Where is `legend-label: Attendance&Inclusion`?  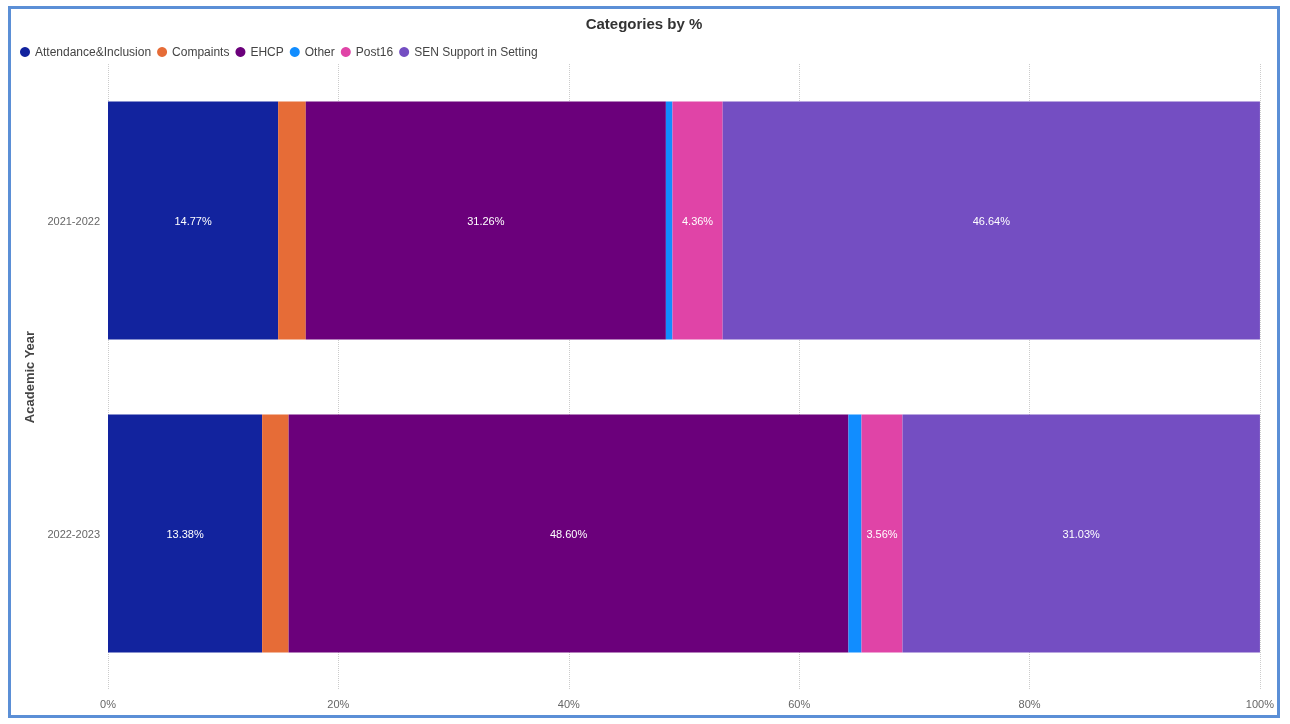 legend-label: Attendance&Inclusion is located at coordinates (93, 52).